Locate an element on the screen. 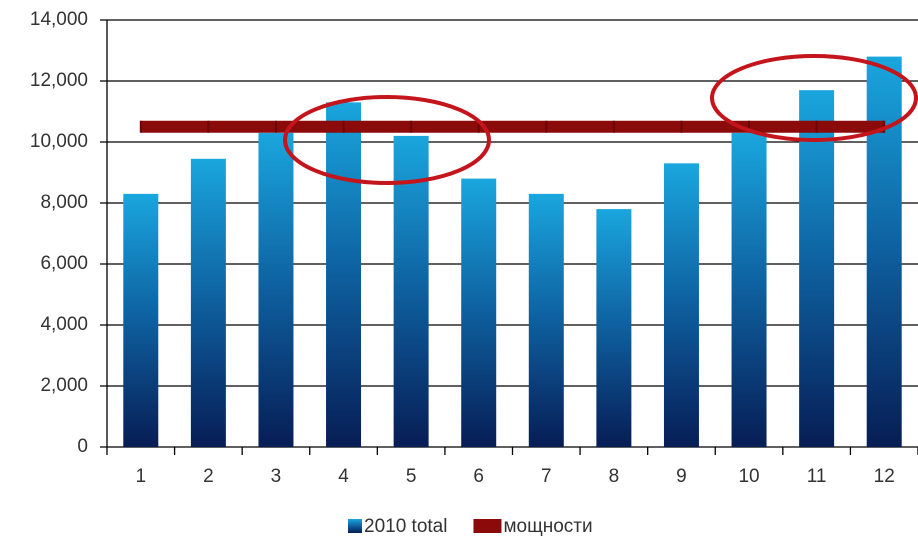  x-tick-label: 6 is located at coordinates (478, 476).